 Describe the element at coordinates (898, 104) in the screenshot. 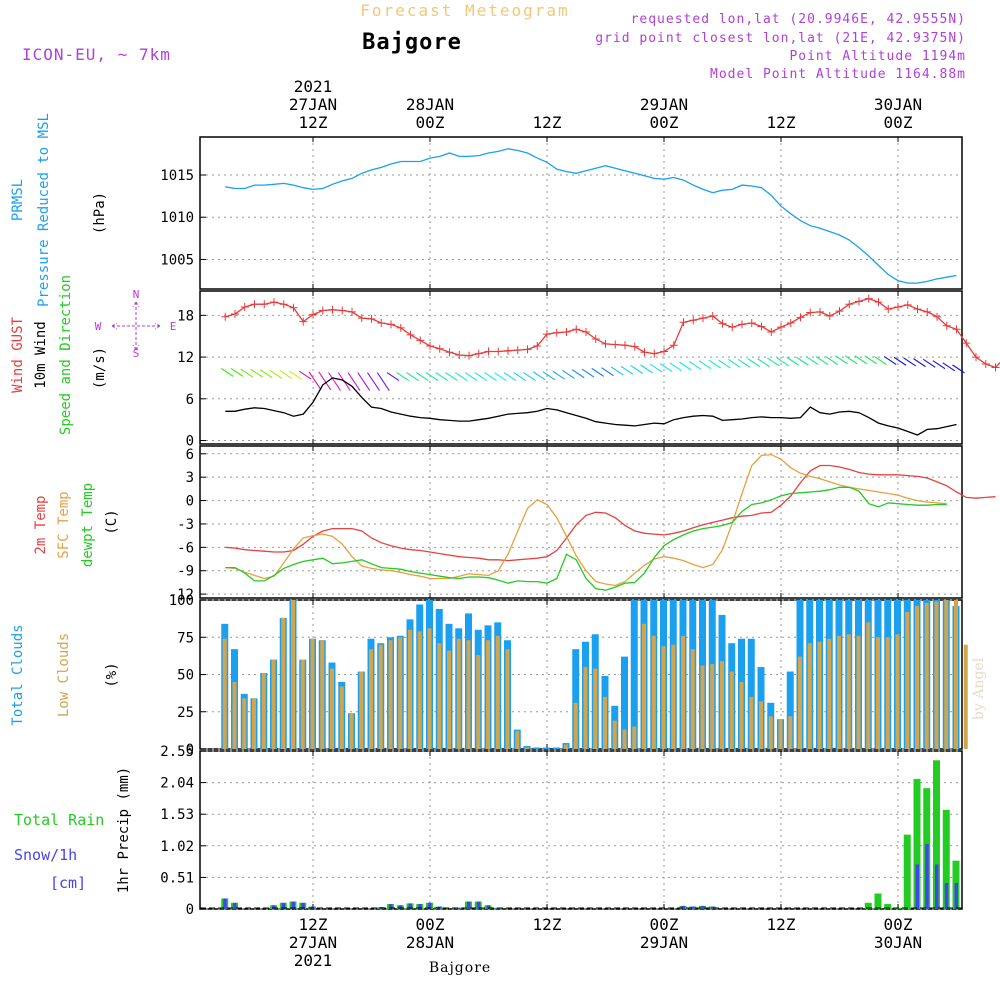

I see `top-tick-date: 30JAN` at that location.